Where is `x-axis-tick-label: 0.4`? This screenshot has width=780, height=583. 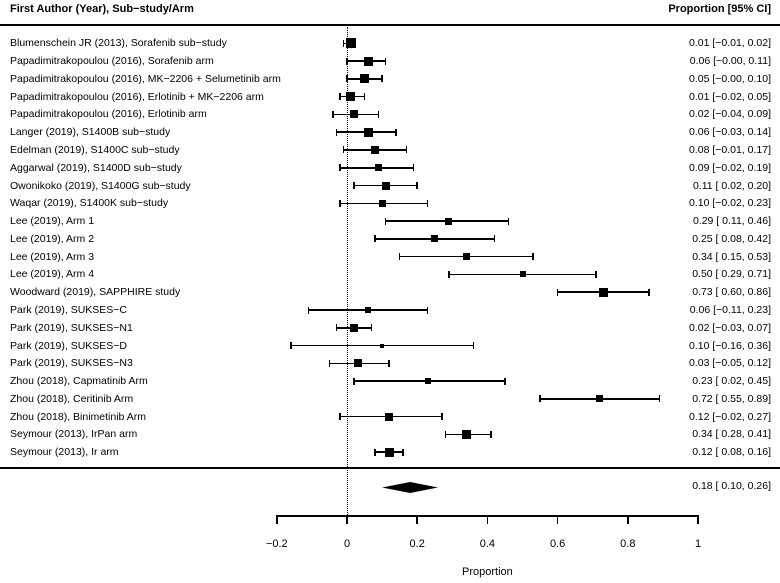
x-axis-tick-label: 0.4 is located at coordinates (487, 544).